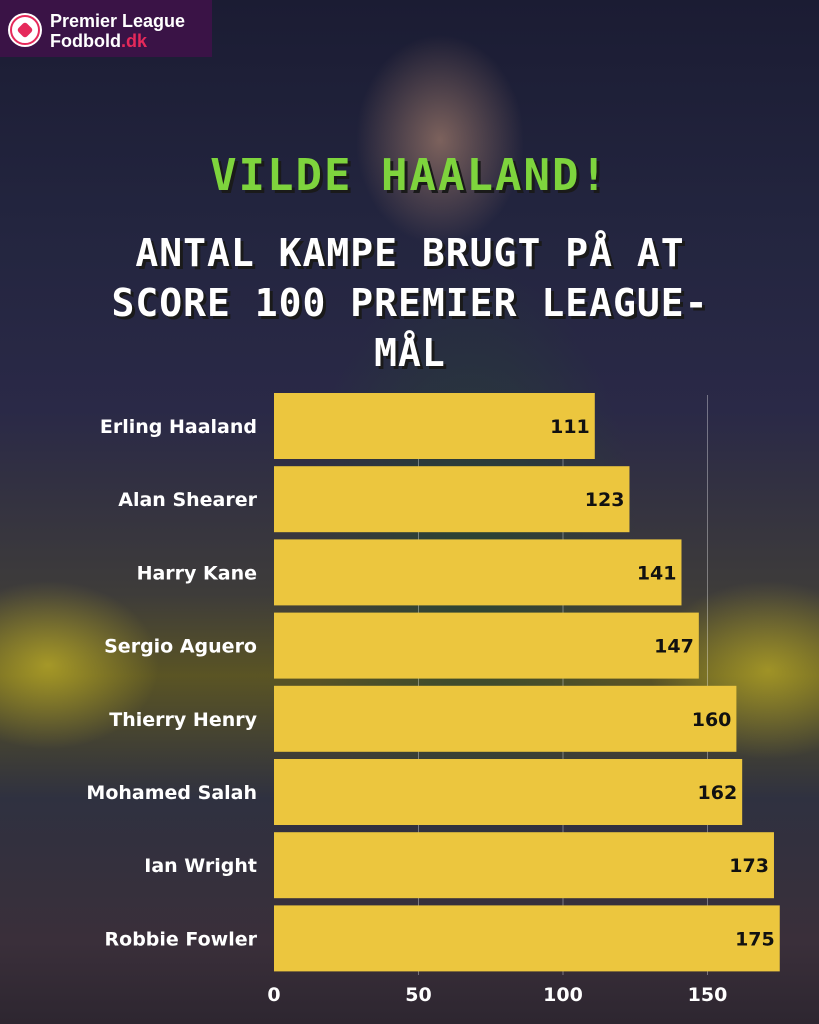 The image size is (819, 1024). What do you see at coordinates (187, 500) in the screenshot?
I see `category-label-1: Alan Shearer` at bounding box center [187, 500].